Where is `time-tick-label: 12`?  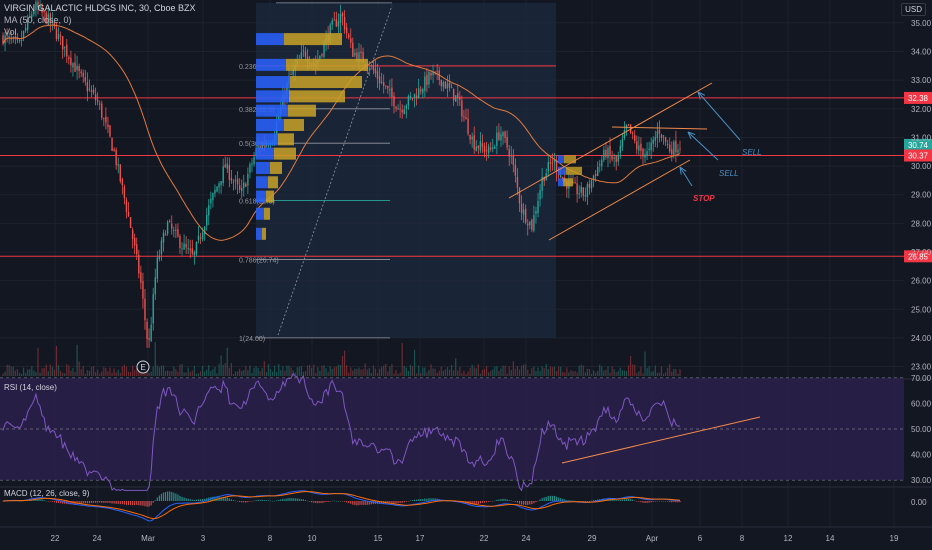 time-tick-label: 12 is located at coordinates (788, 538).